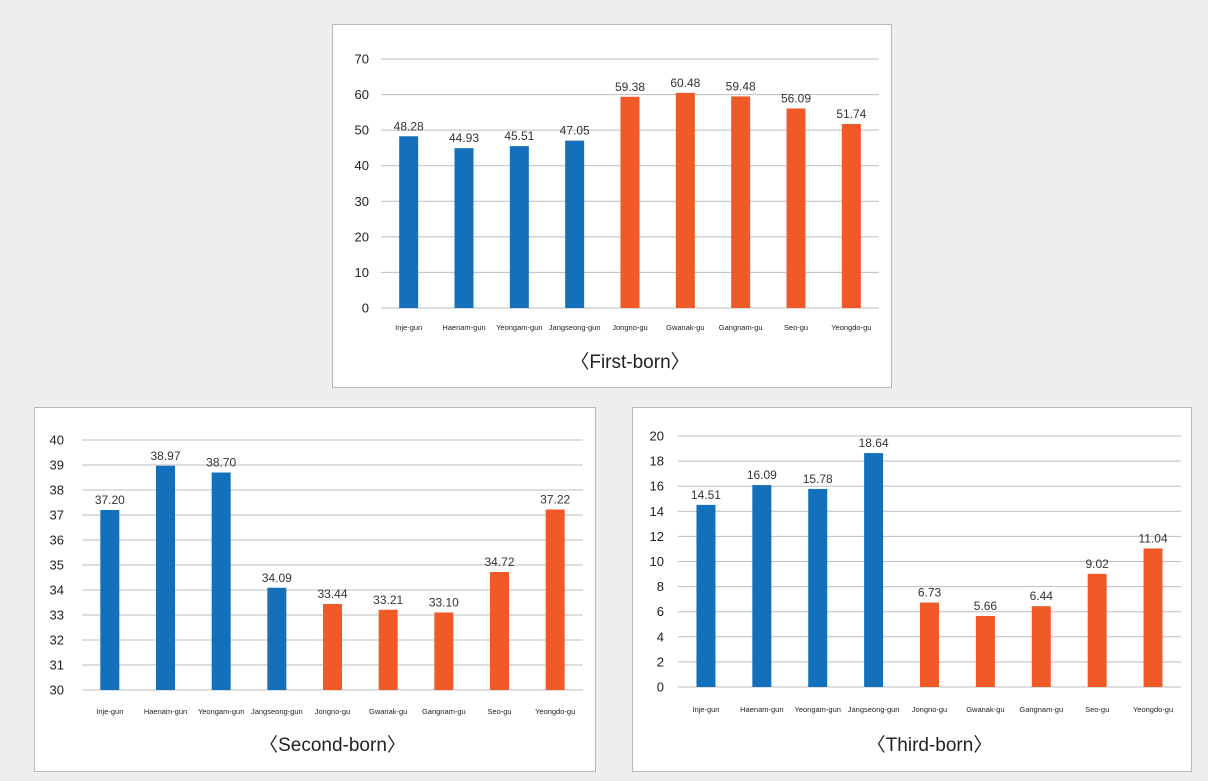 This screenshot has width=1208, height=781. What do you see at coordinates (332, 594) in the screenshot?
I see `data-label: 33.44` at bounding box center [332, 594].